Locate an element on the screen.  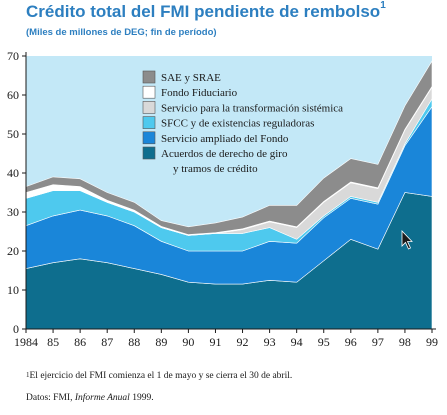
y-tick-label: 10 is located at coordinates (13, 290).